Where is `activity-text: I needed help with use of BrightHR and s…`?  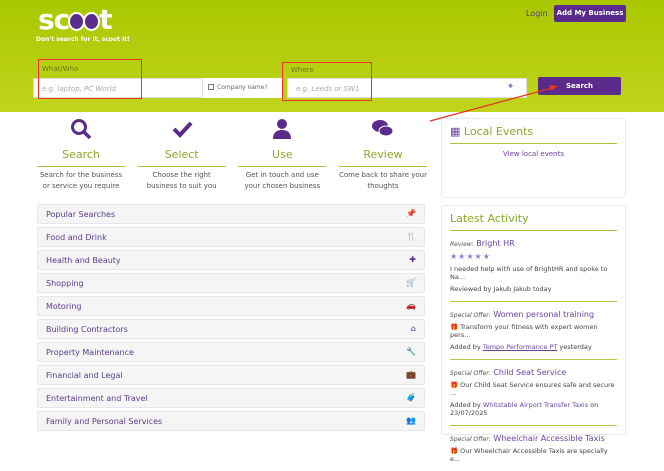 activity-text: I needed help with use of BrightHR and s… is located at coordinates (529, 273).